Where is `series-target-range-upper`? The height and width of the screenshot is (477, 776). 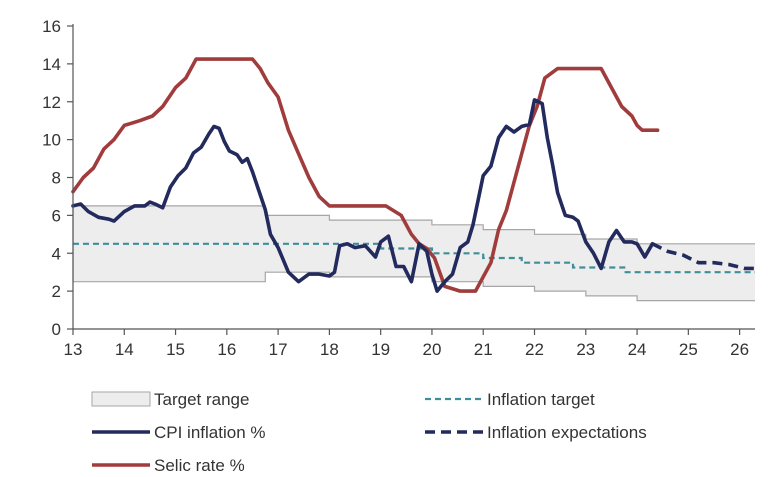
series-target-range-upper is located at coordinates (414, 225).